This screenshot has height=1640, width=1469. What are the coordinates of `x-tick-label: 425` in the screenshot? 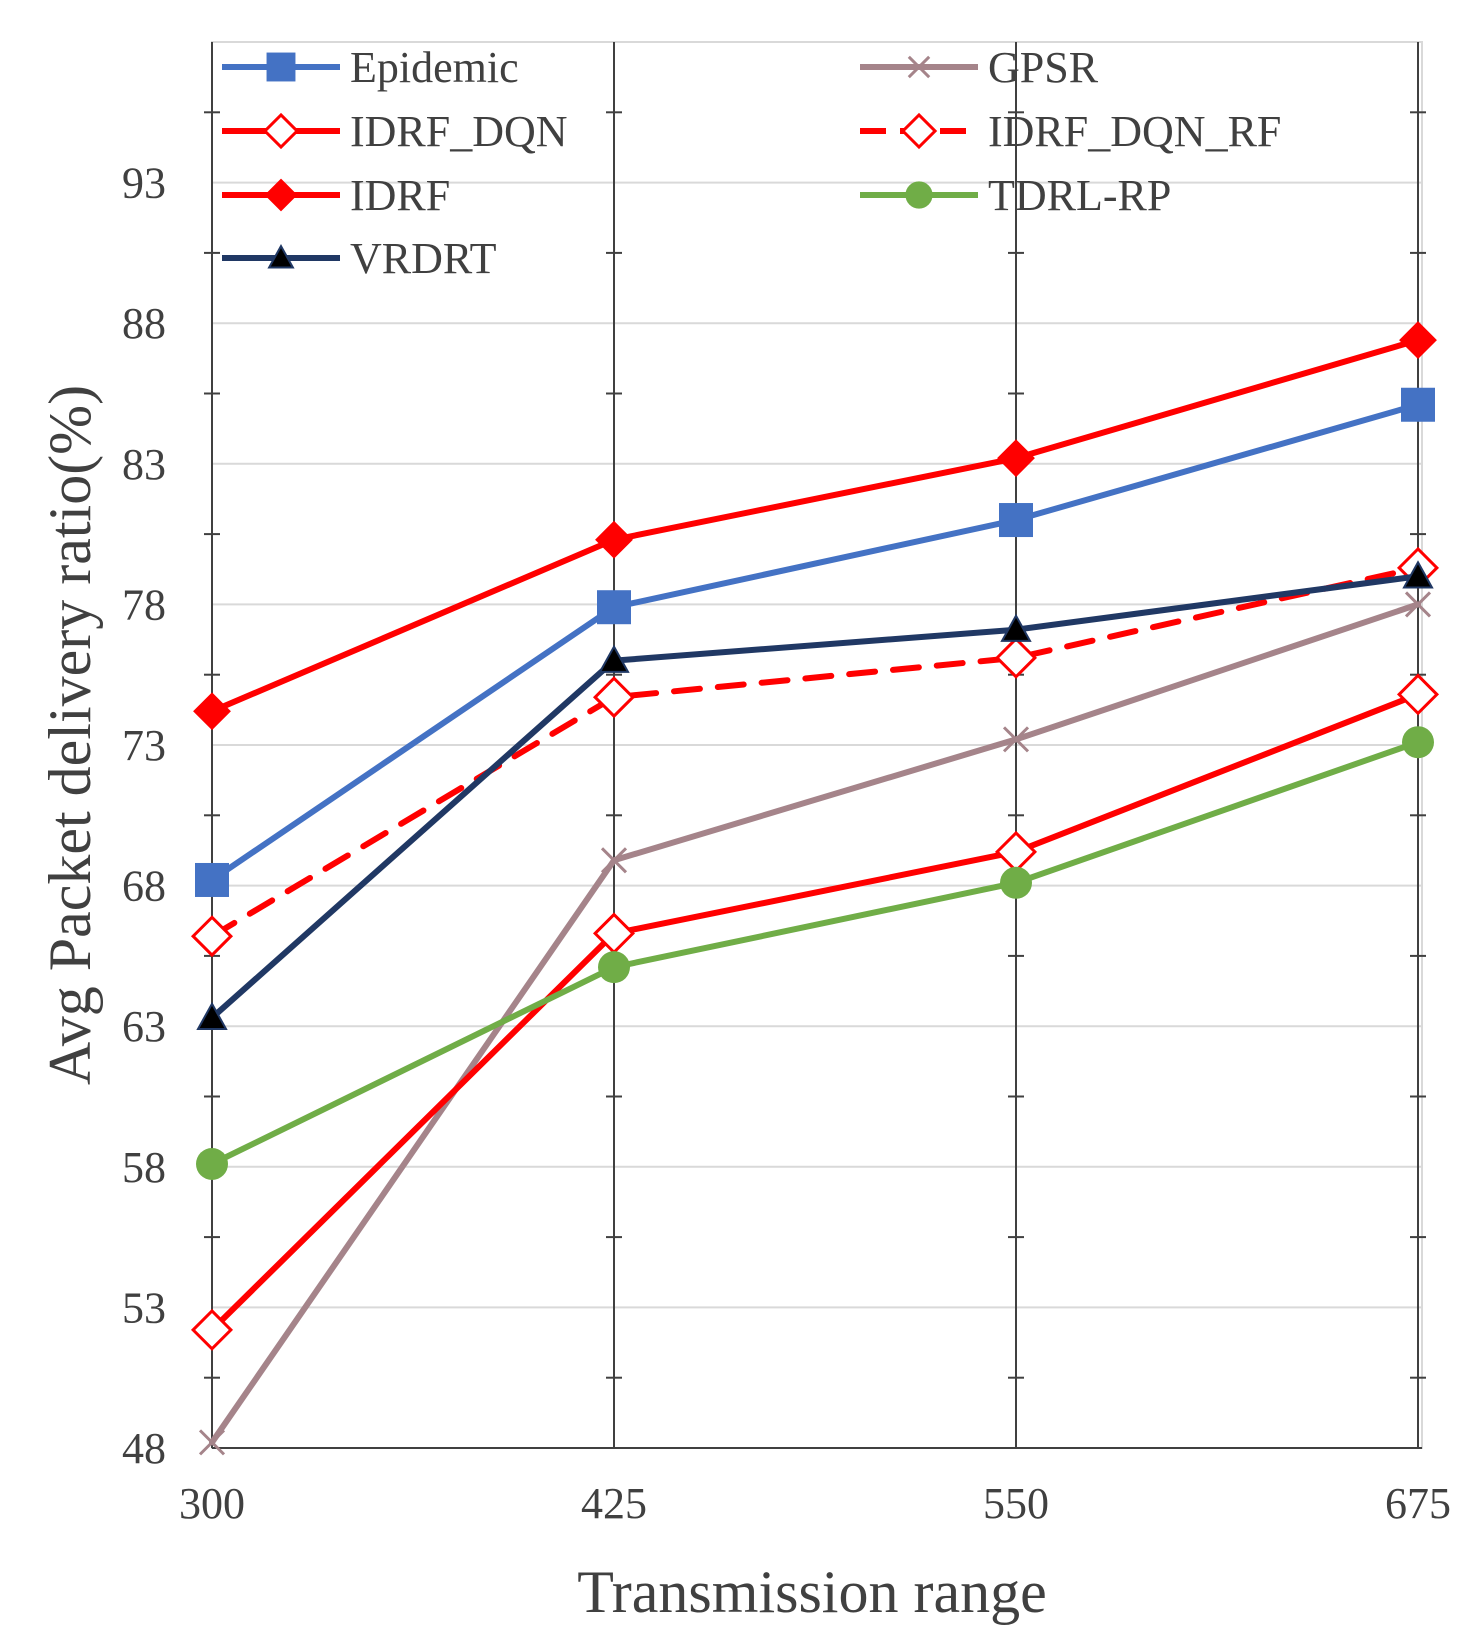 It's located at (614, 1503).